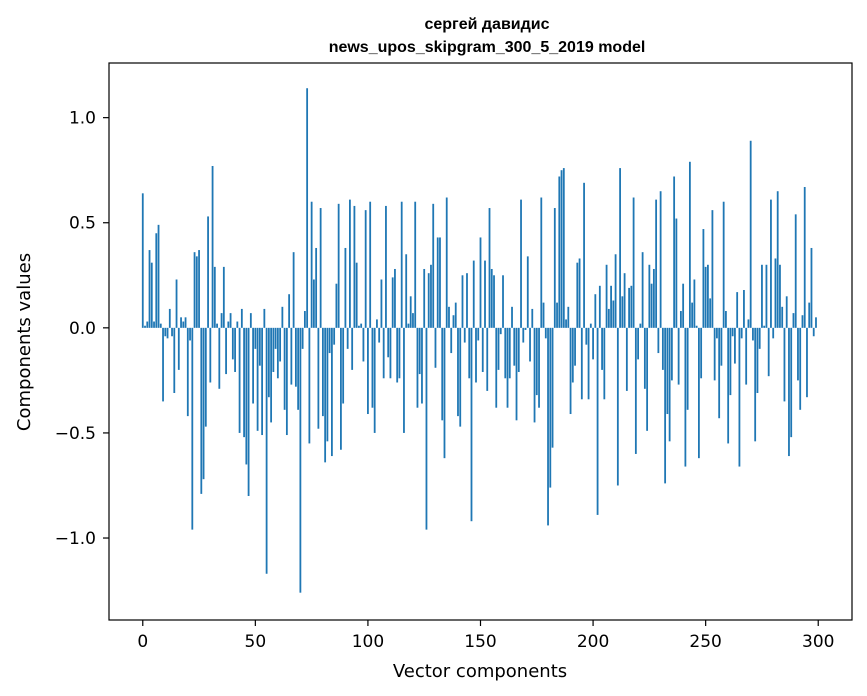 The width and height of the screenshot is (867, 696). I want to click on x-tick-label: 250, so click(705, 642).